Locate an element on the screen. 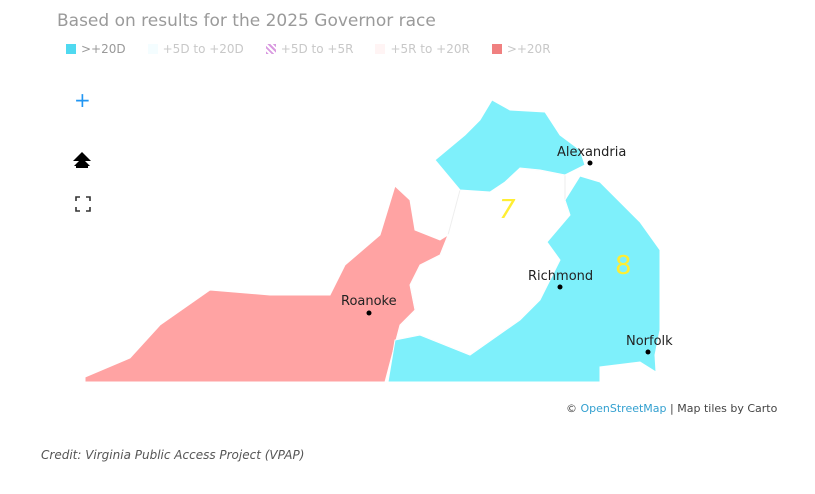 The height and width of the screenshot is (494, 815). fullscreen-button is located at coordinates (83, 204).